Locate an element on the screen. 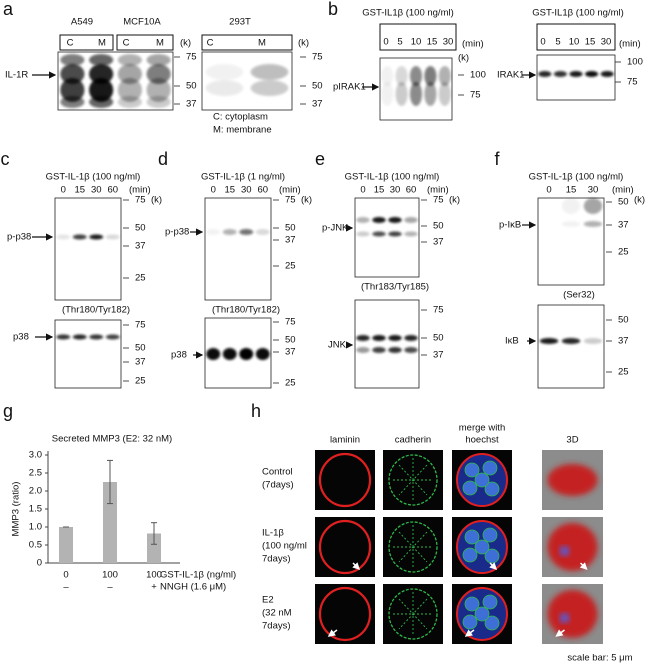 The height and width of the screenshot is (667, 650). legend: M: membrane is located at coordinates (242, 130).